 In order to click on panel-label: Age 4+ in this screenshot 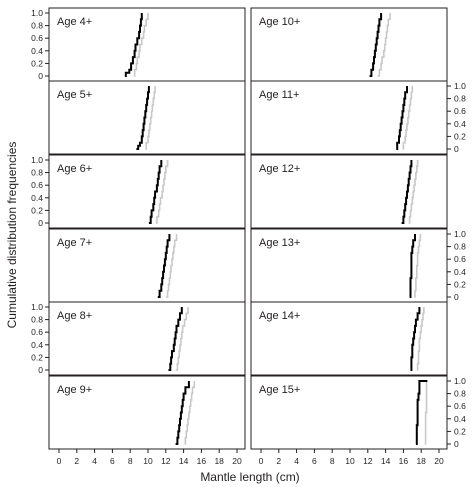, I will do `click(74, 22)`.